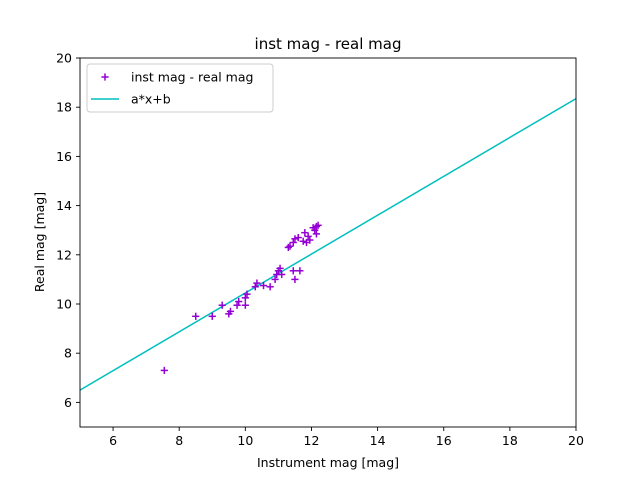 Image resolution: width=640 pixels, height=480 pixels. What do you see at coordinates (576, 440) in the screenshot?
I see `x-tick-label: 20` at bounding box center [576, 440].